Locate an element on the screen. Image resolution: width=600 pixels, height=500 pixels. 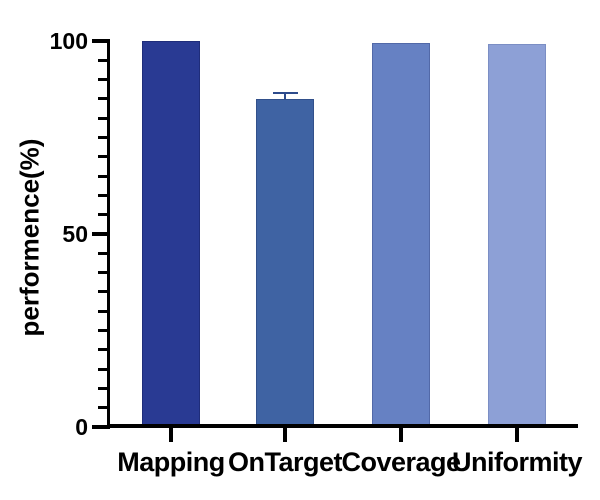
y-axis-tick-label: 0 is located at coordinates (81, 426).